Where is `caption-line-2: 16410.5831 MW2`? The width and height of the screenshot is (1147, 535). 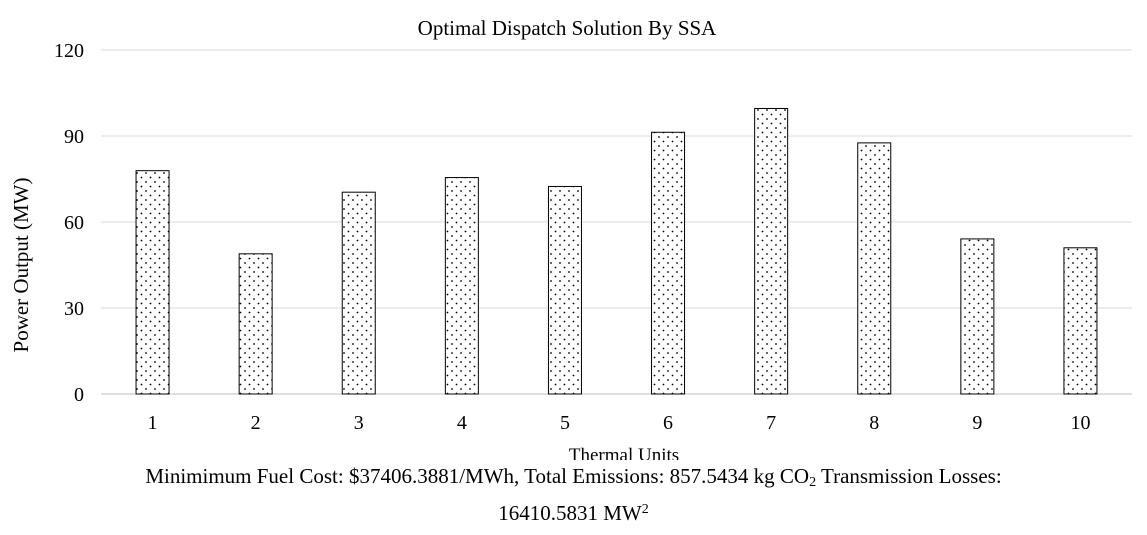
caption-line-2: 16410.5831 MW2 is located at coordinates (573, 511).